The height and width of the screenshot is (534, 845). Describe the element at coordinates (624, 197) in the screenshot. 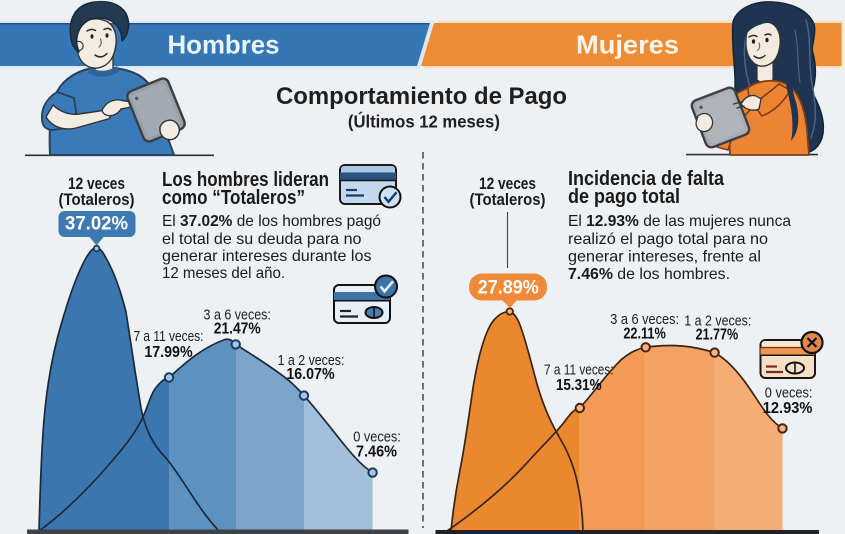

I see `svg-text: de pago total` at that location.